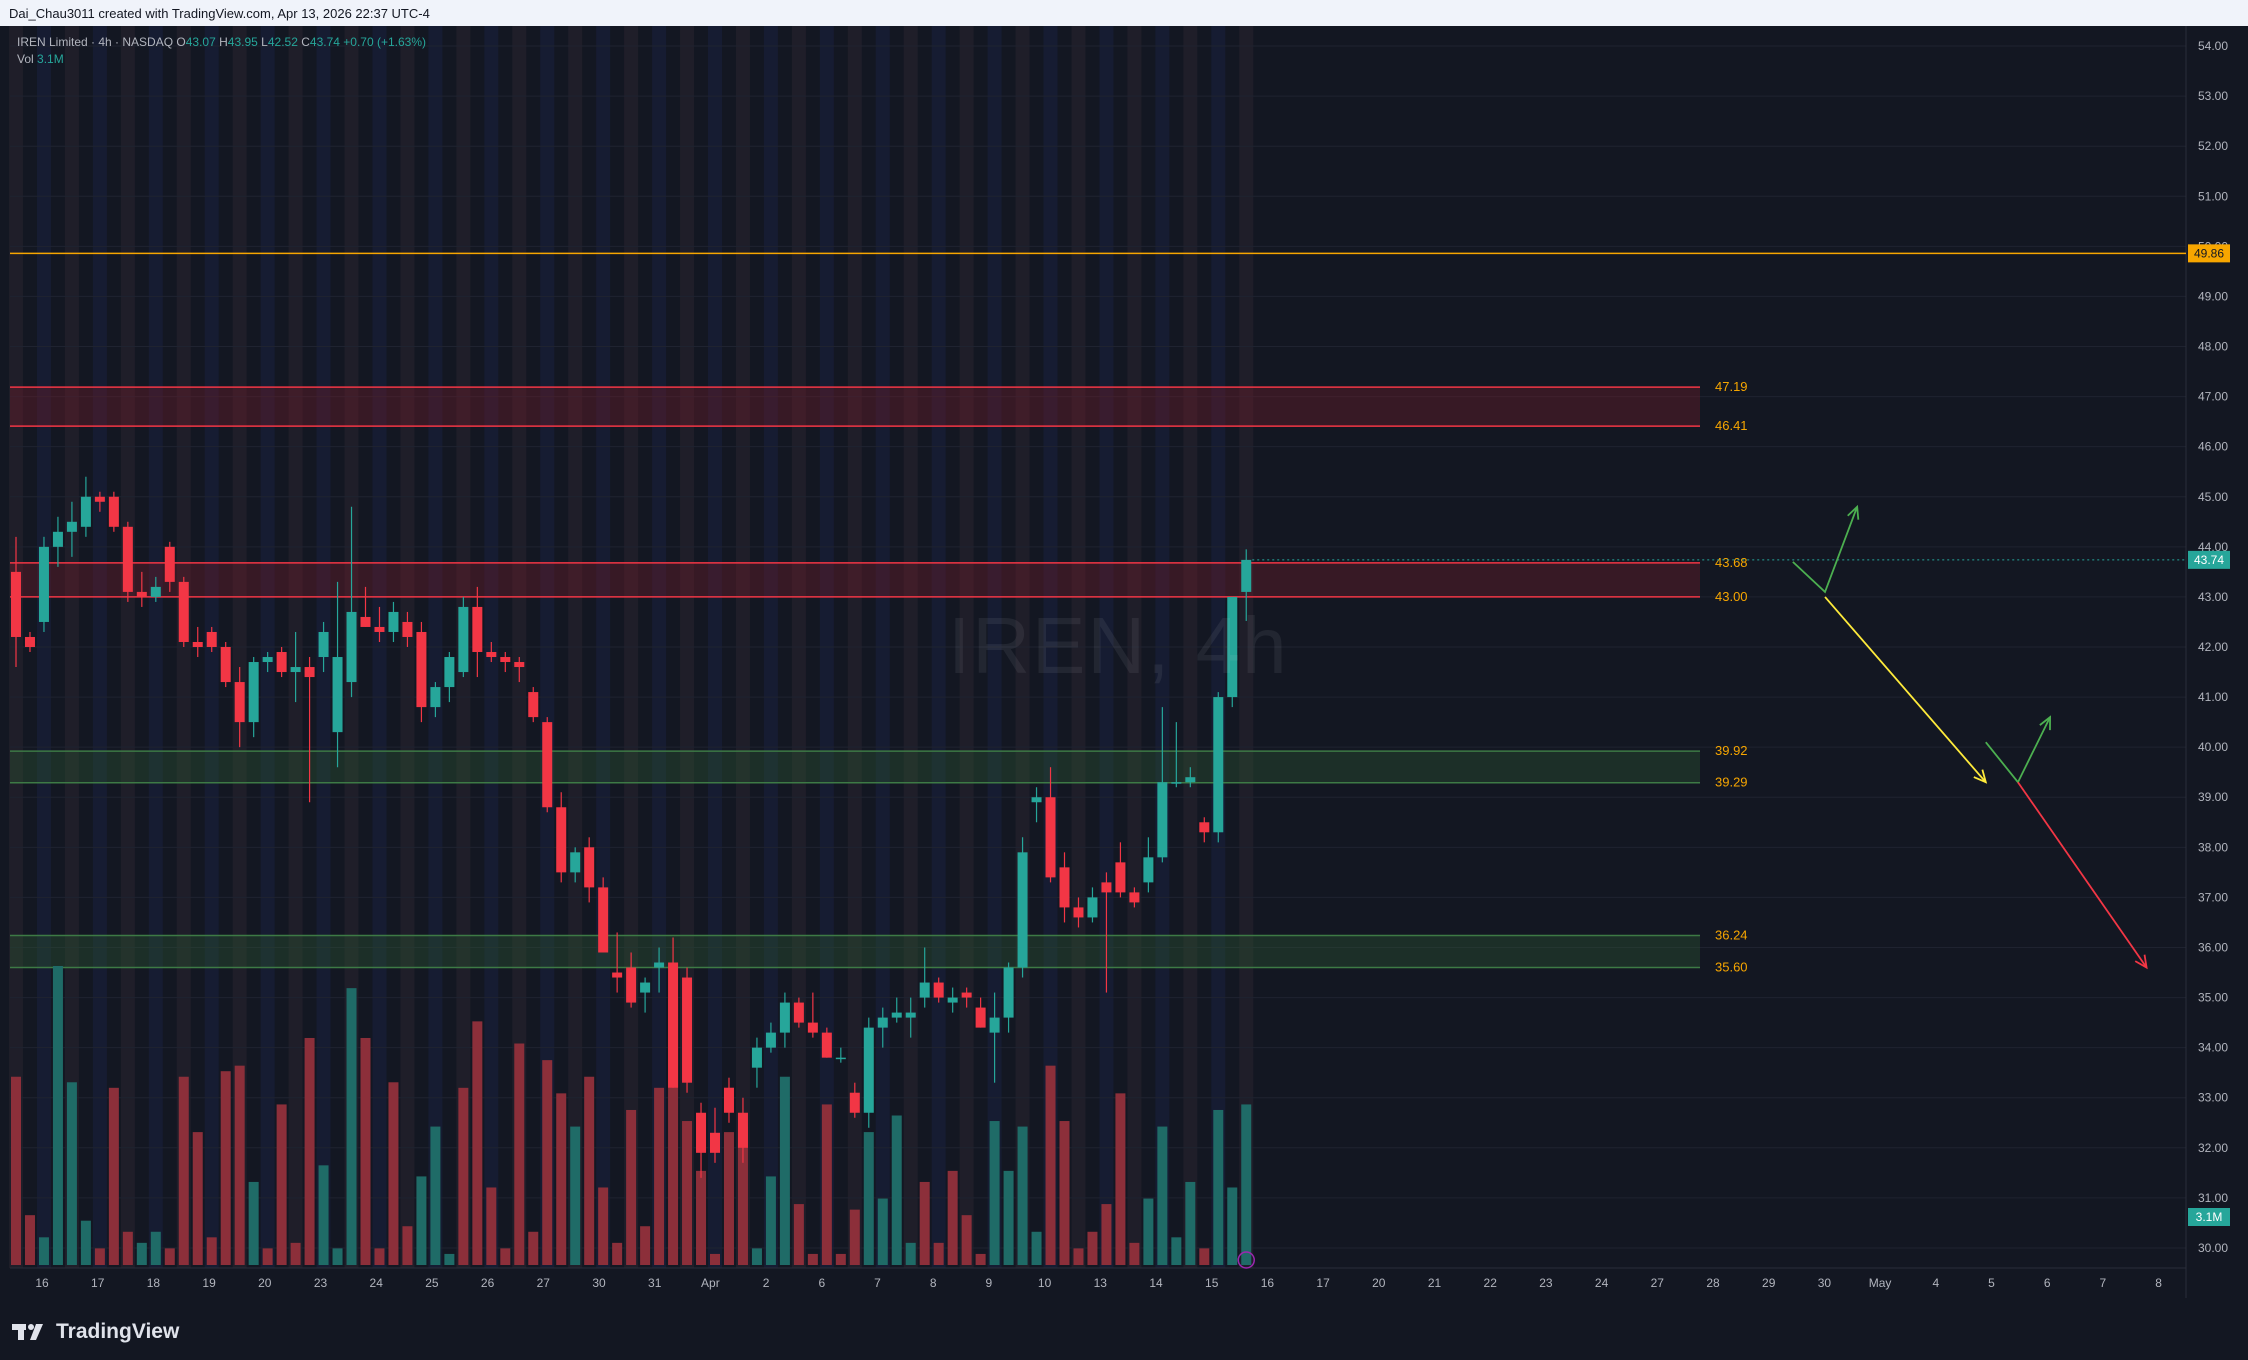  I want to click on x-tick-label: 2, so click(766, 1283).